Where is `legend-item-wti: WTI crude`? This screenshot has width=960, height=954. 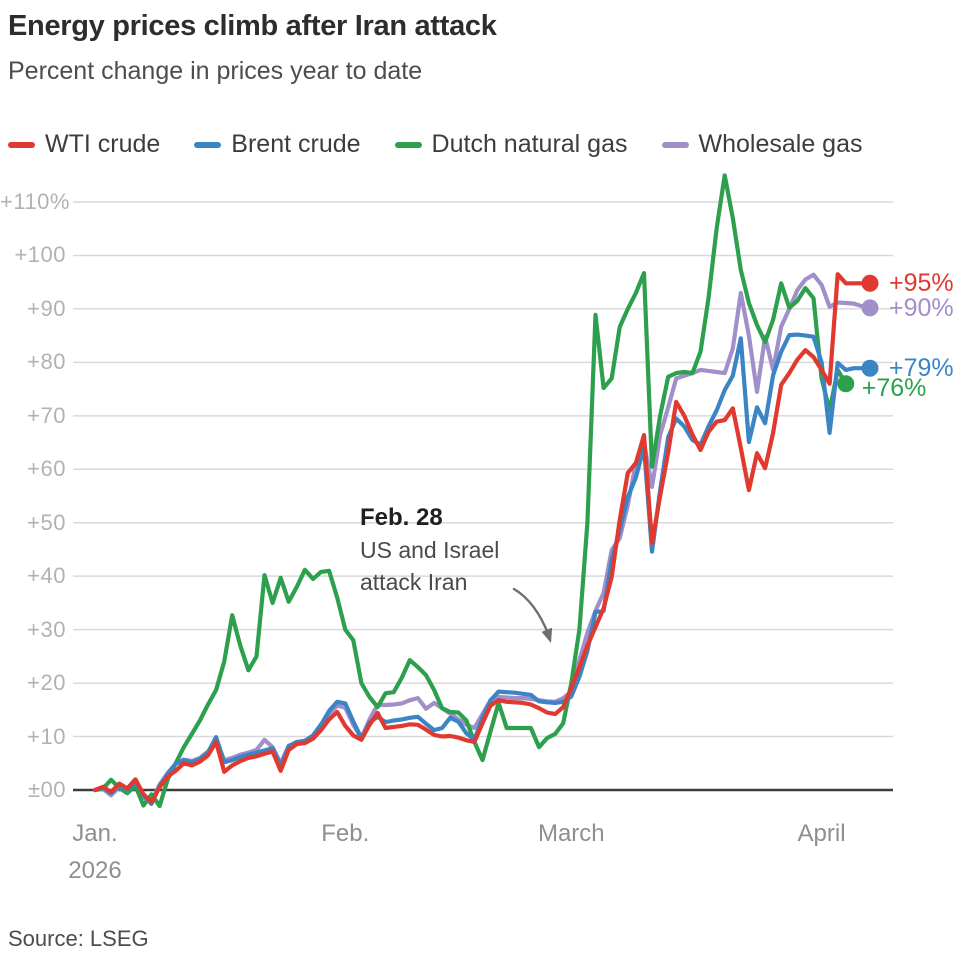 legend-item-wti: WTI crude is located at coordinates (84, 144).